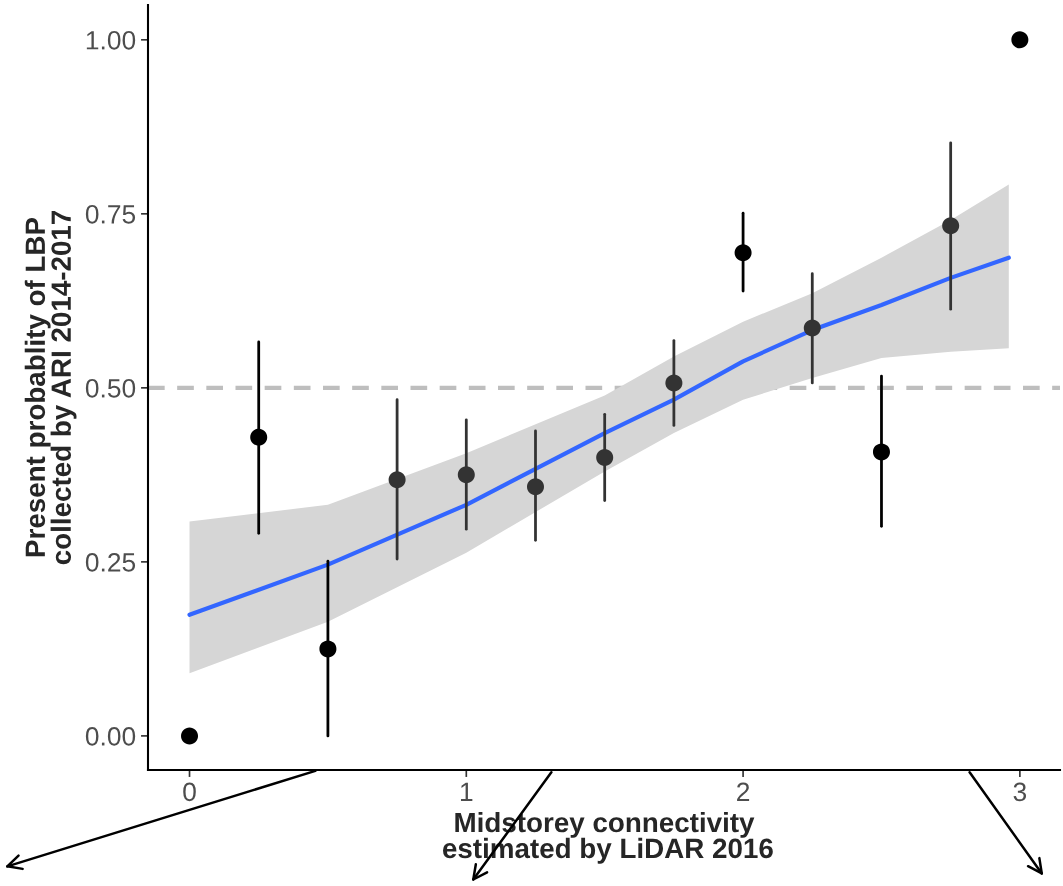 The height and width of the screenshot is (886, 1063). What do you see at coordinates (189, 792) in the screenshot?
I see `x-tick-label: 0` at bounding box center [189, 792].